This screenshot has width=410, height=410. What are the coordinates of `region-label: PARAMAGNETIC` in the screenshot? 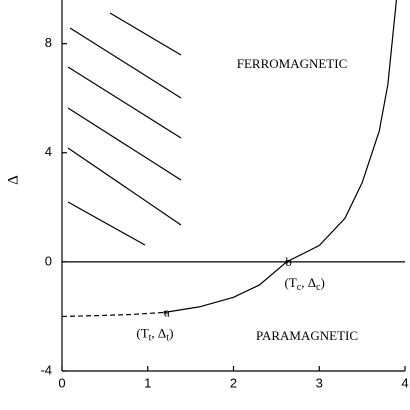 It's located at (307, 335).